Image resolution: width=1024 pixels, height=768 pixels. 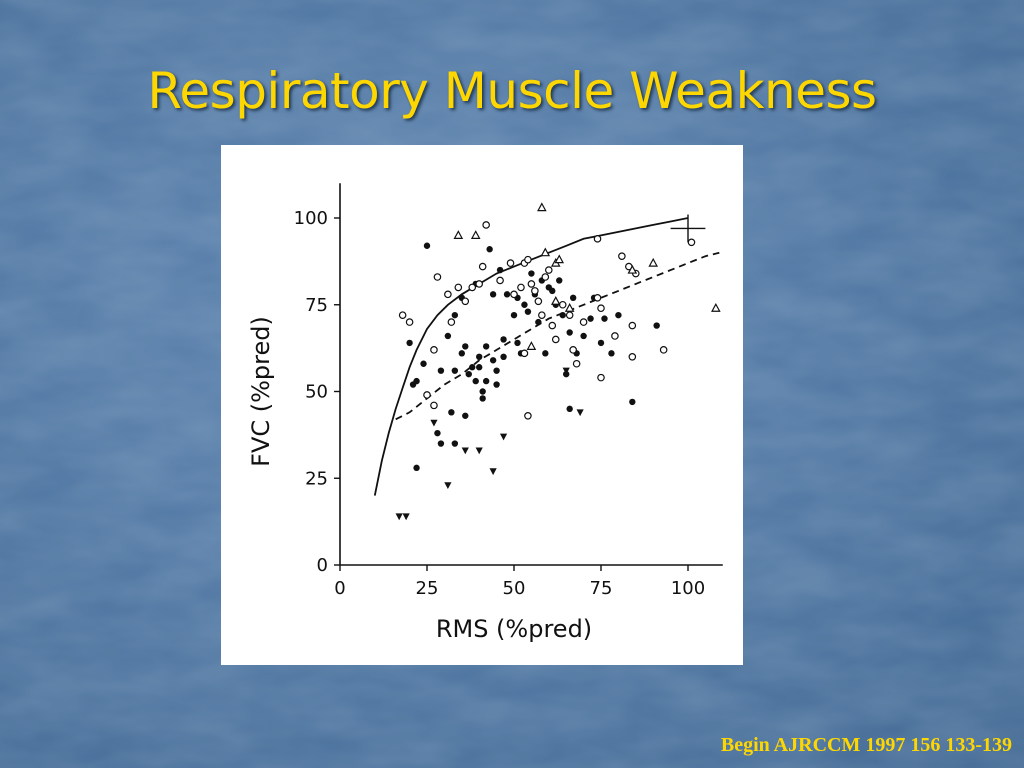 What do you see at coordinates (866, 745) in the screenshot?
I see `citation: Begin AJRCCM 1997 156 133-139` at bounding box center [866, 745].